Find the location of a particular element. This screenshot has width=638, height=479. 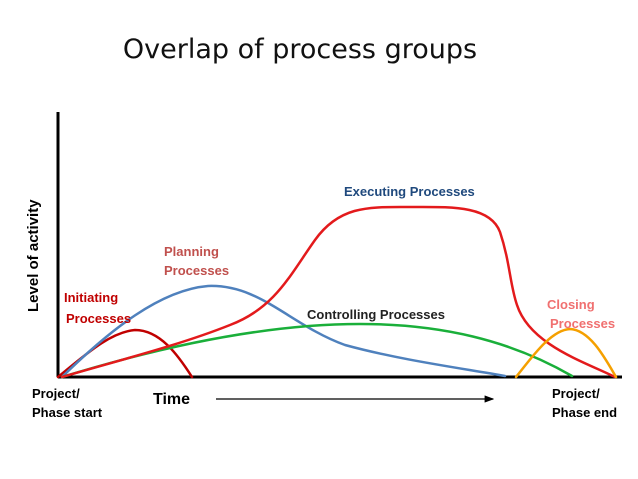

series-label-controlling-line1: Controlling Processes is located at coordinates (376, 314).